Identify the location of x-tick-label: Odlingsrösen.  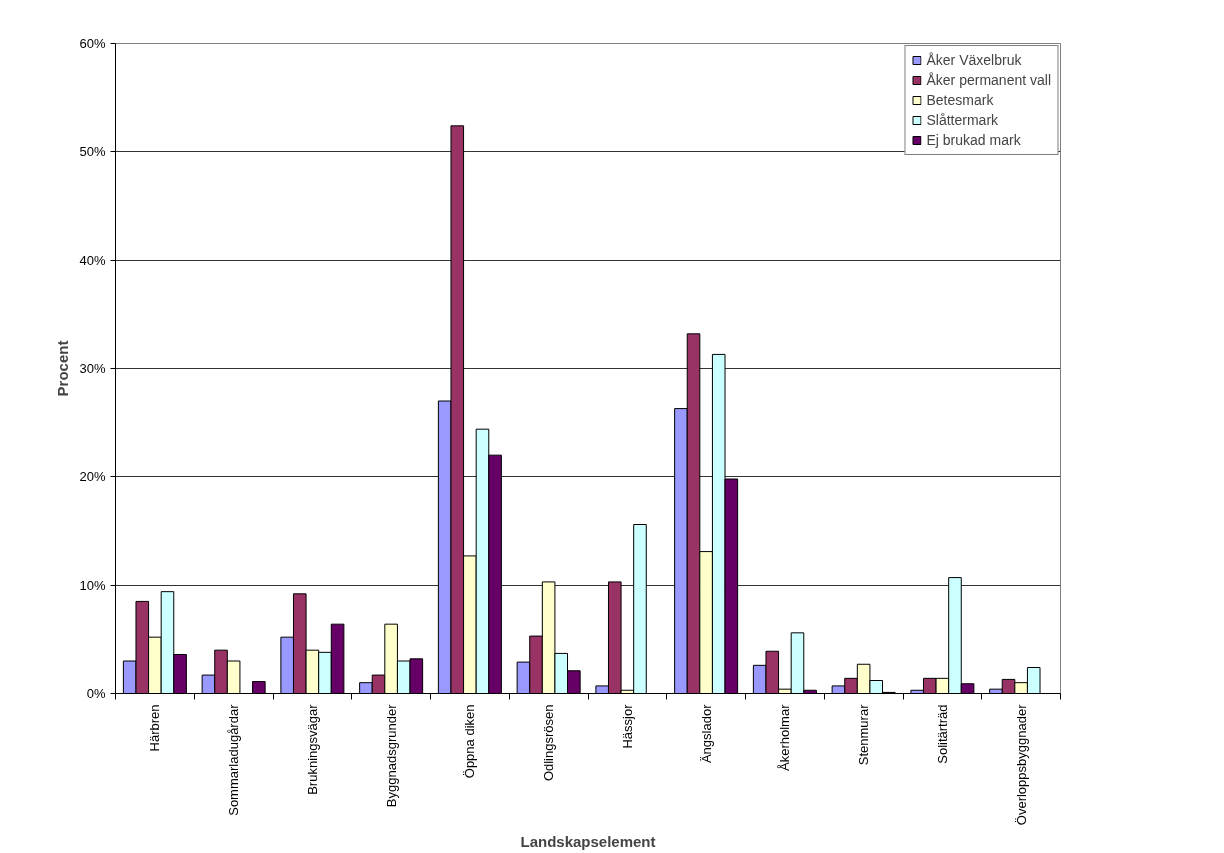
(549, 743).